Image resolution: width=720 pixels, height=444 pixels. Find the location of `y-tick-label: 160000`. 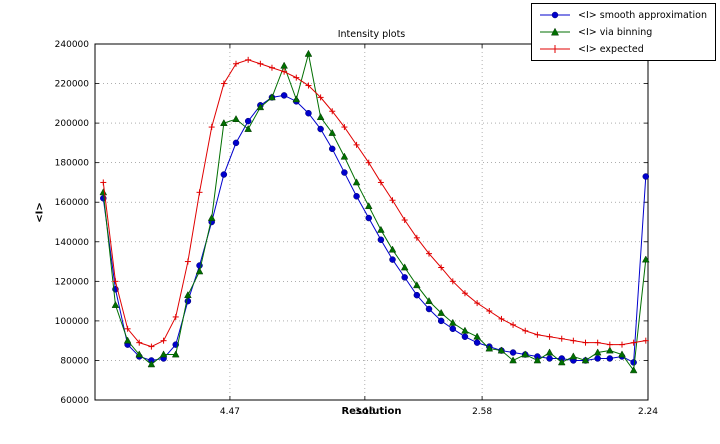

y-tick-label: 160000 is located at coordinates (72, 203).